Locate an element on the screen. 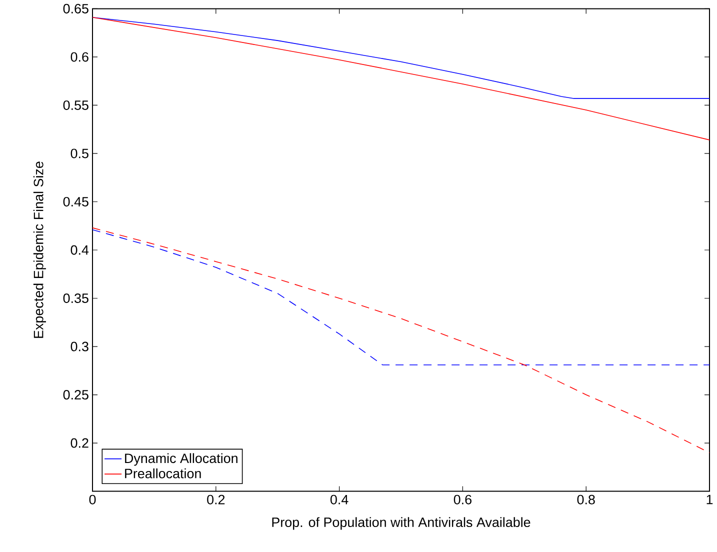 This screenshot has width=717, height=552. x-axis-title: Prop. of Population with Antivirals Available is located at coordinates (401, 523).